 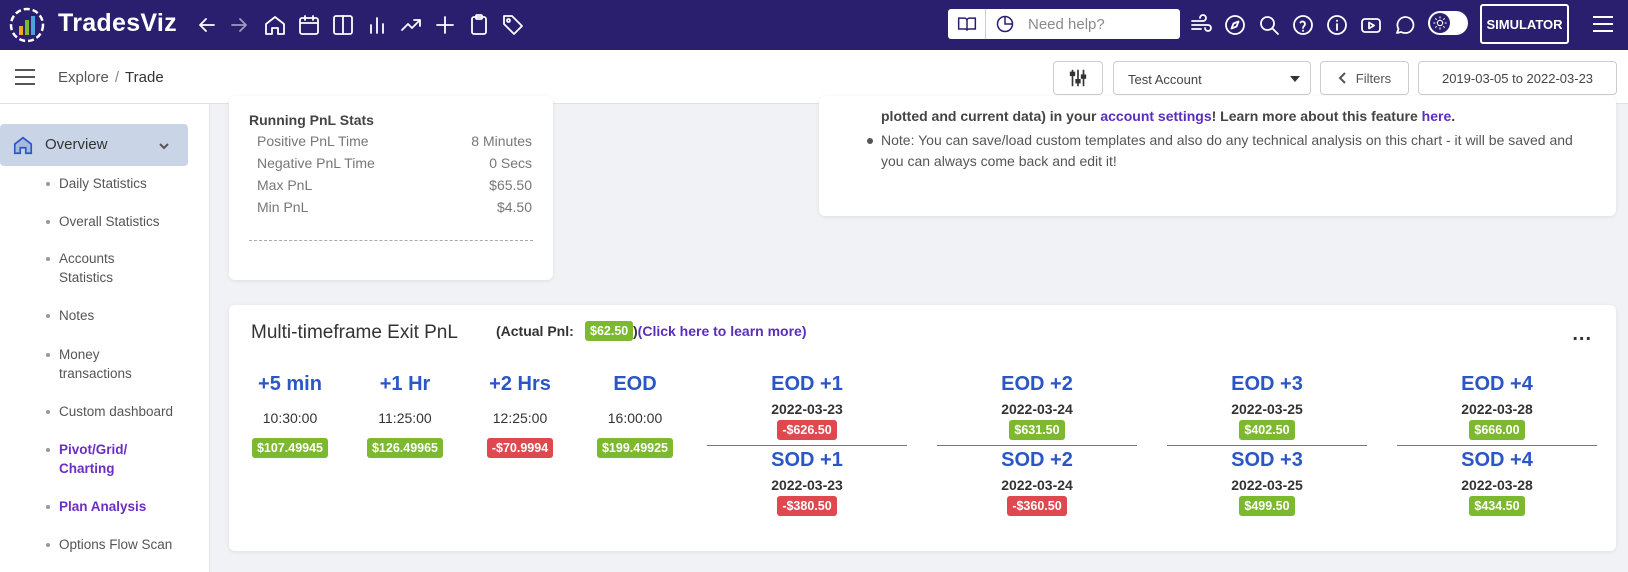 What do you see at coordinates (117, 23) in the screenshot?
I see `brand-name: TradesViz` at bounding box center [117, 23].